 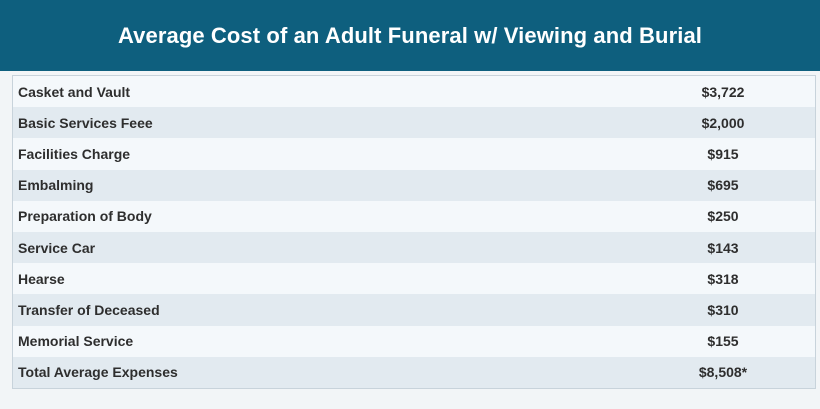 I want to click on total-value: $8,508*, so click(x=723, y=372).